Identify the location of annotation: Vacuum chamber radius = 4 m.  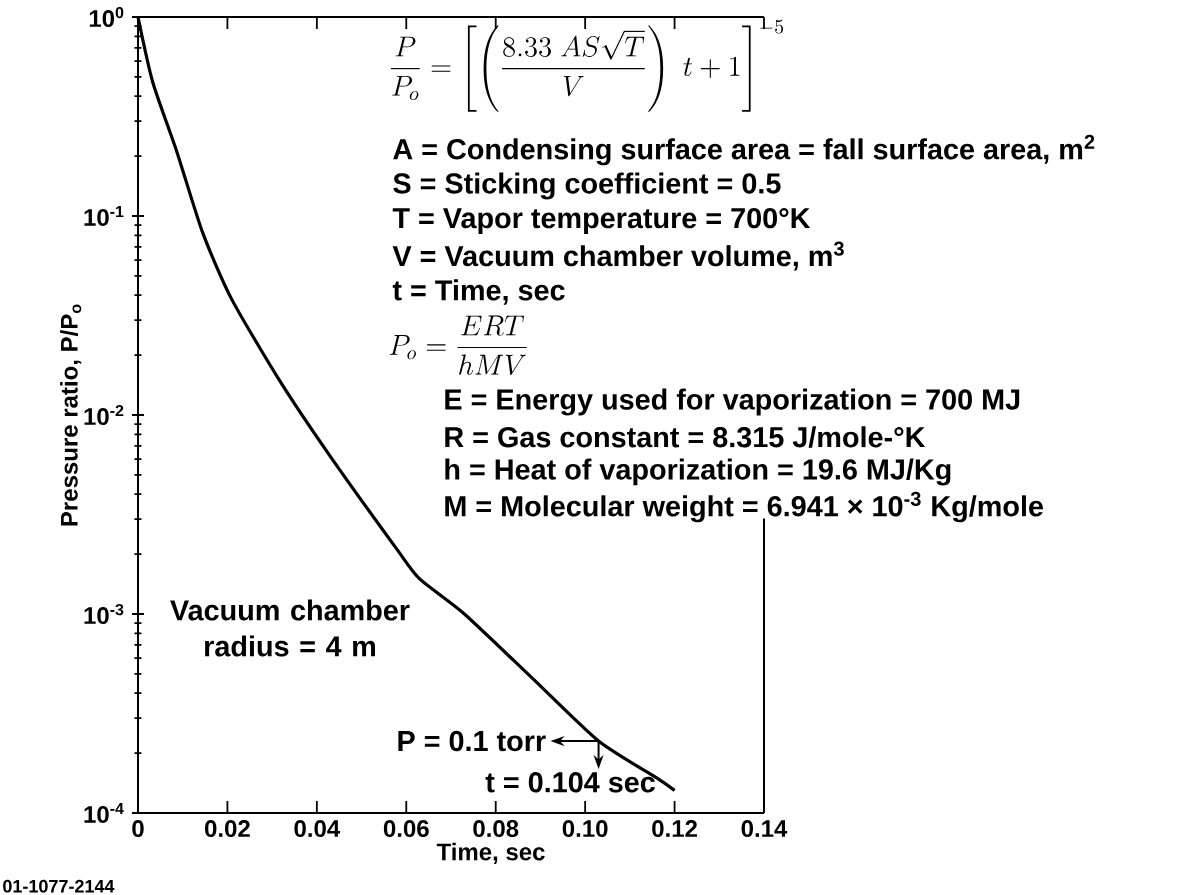
(290, 628).